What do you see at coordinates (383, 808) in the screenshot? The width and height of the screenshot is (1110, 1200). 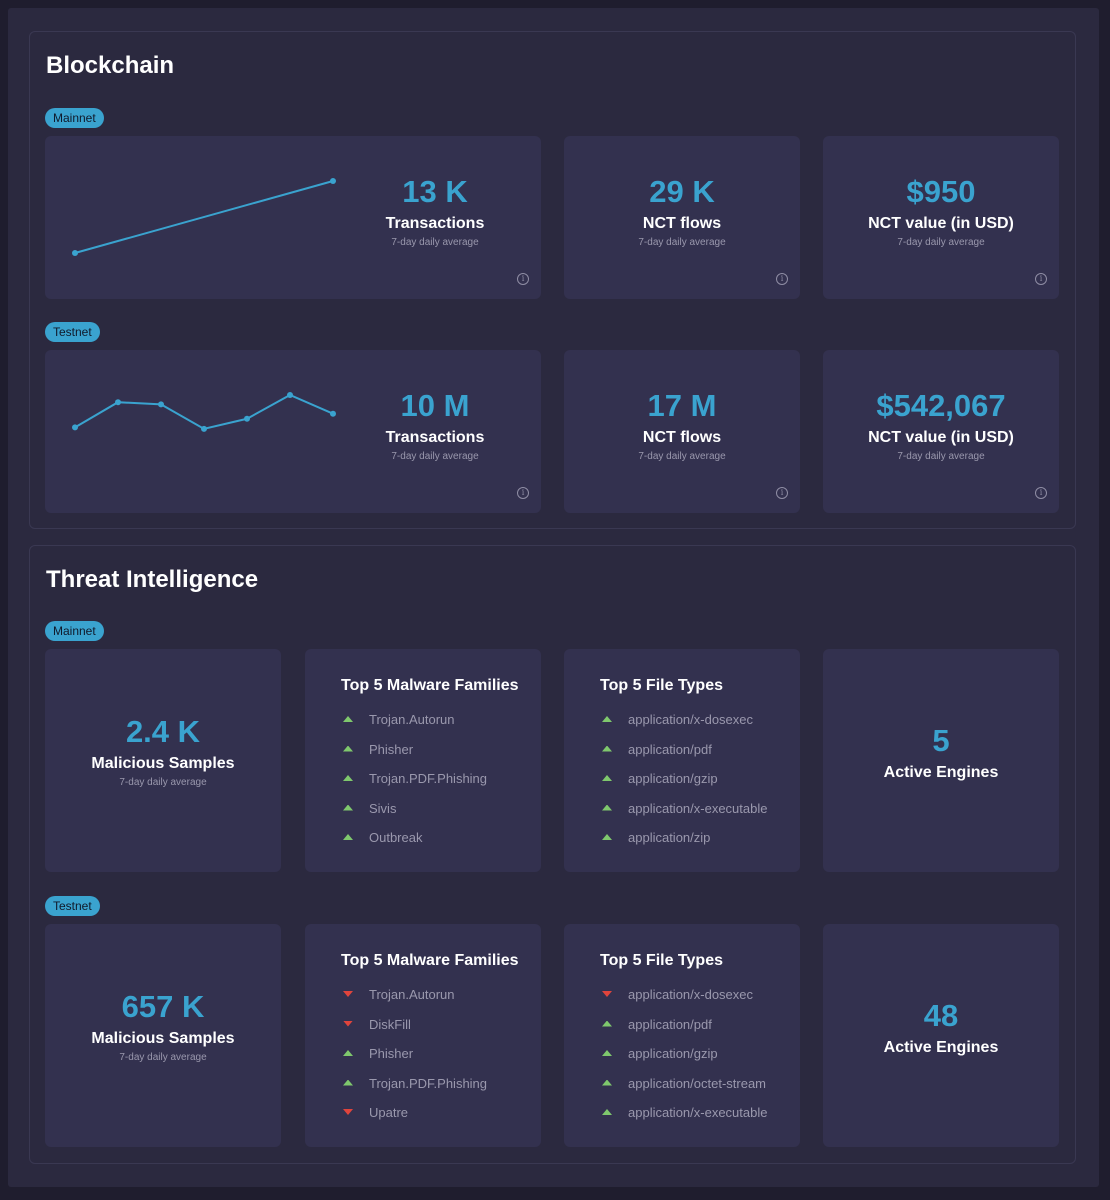 I see `list-item-label: Sivis` at bounding box center [383, 808].